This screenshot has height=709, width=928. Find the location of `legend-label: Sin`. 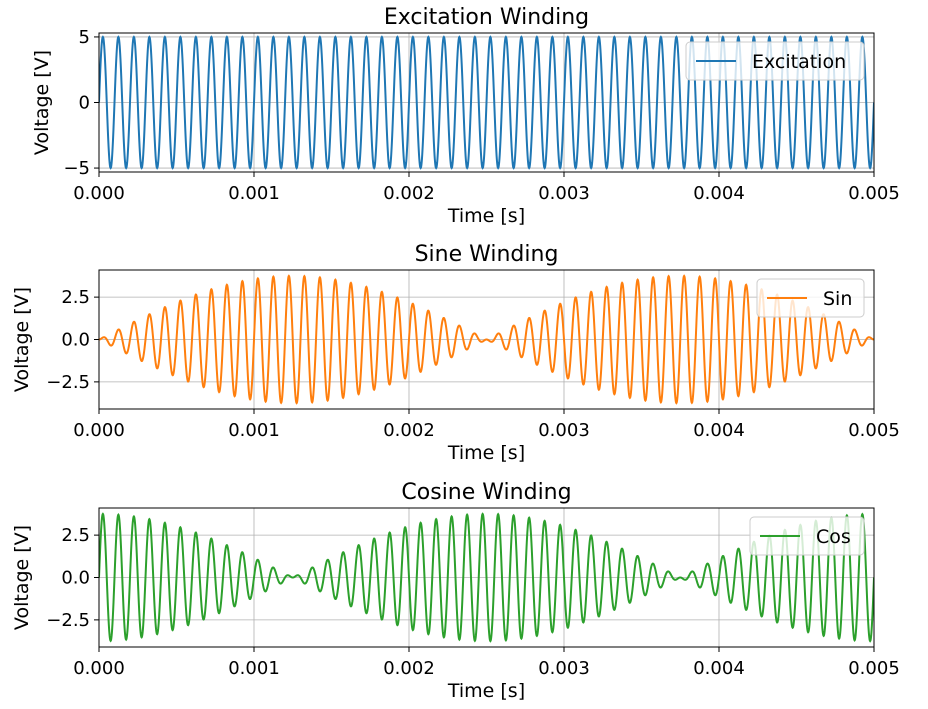

legend-label: Sin is located at coordinates (837, 299).